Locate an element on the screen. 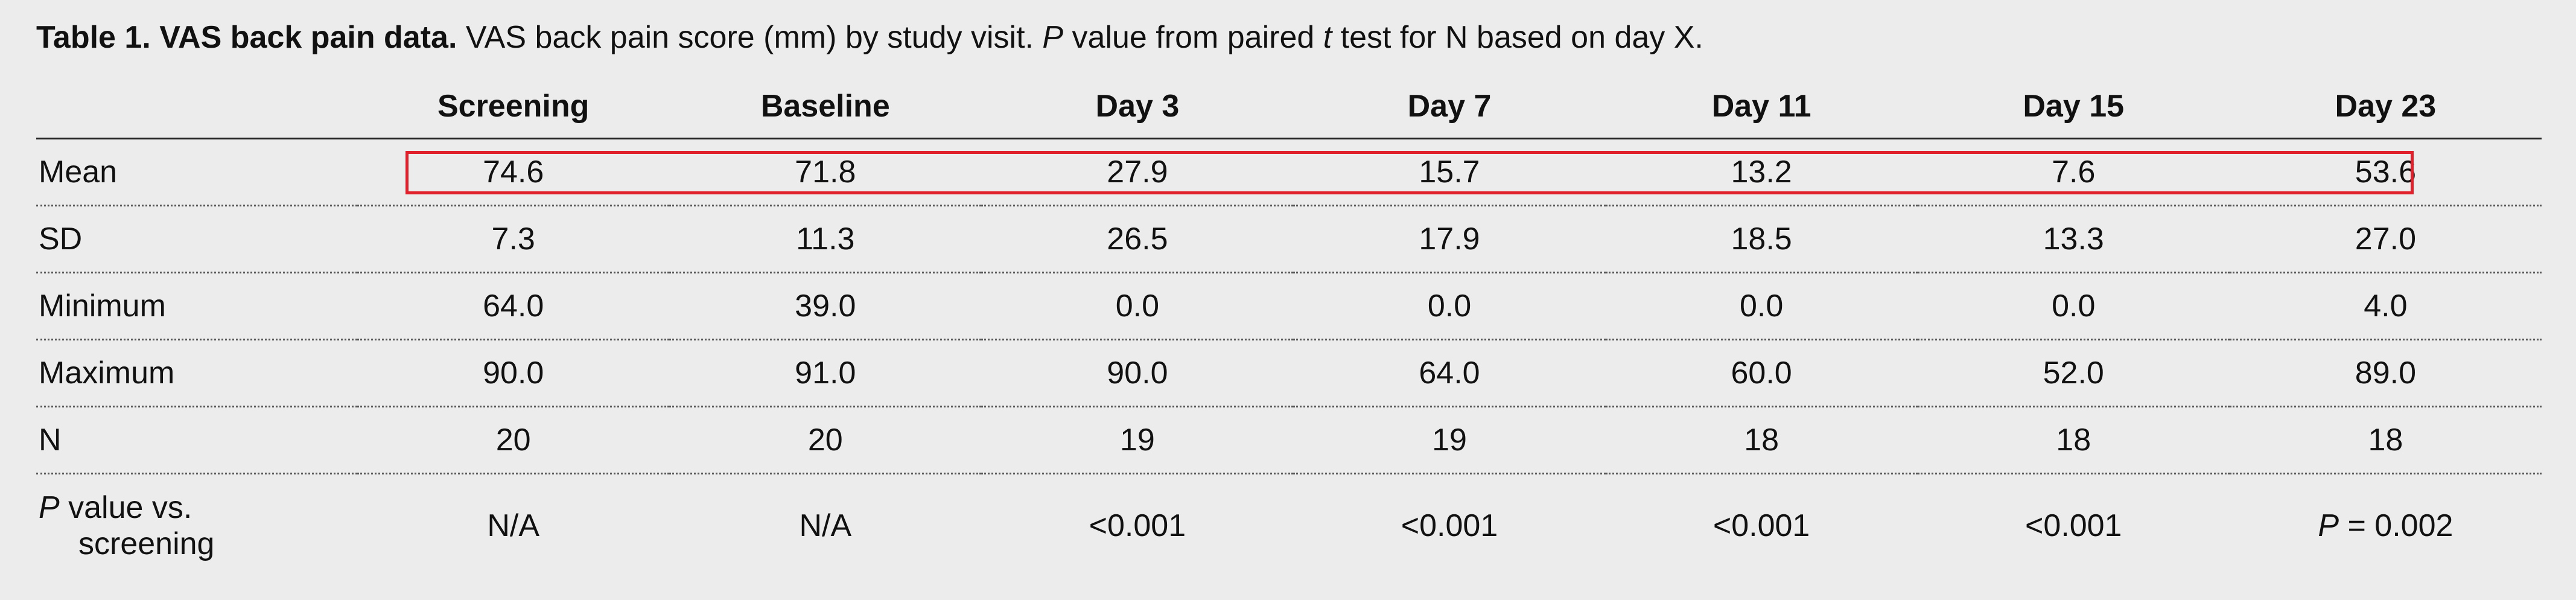 The height and width of the screenshot is (600, 2576). row-label-pvalue: P value vs. screening is located at coordinates (197, 526).